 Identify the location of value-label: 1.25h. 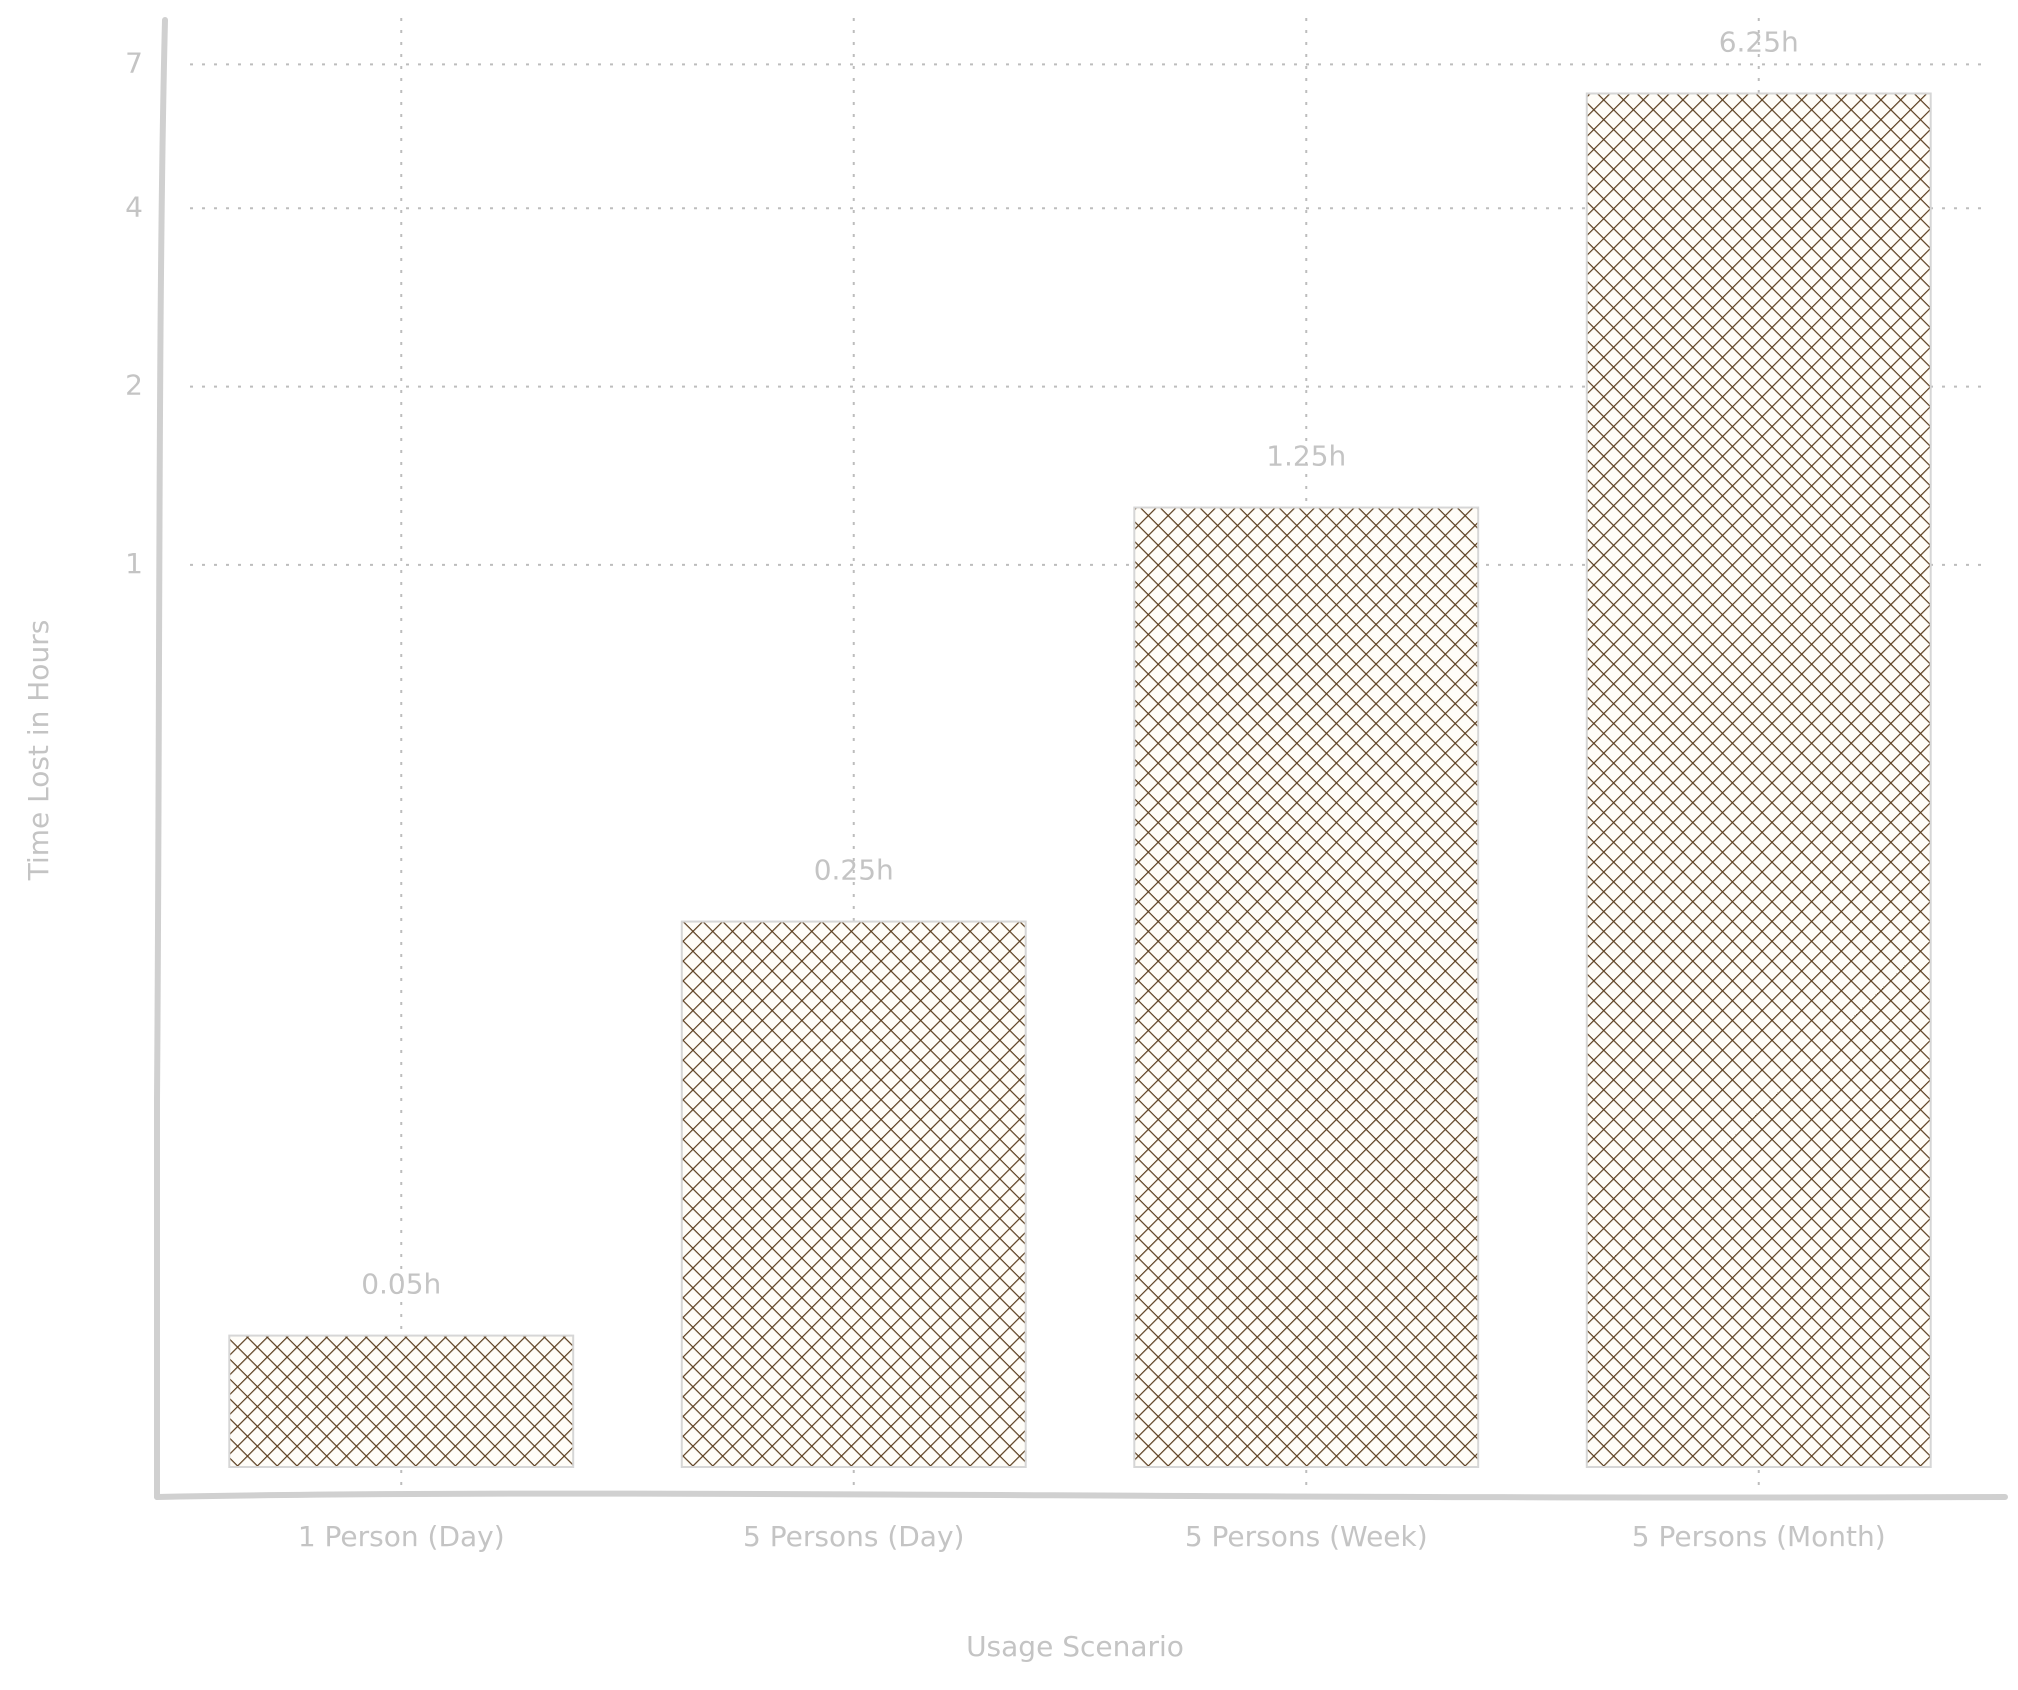
(1306, 456).